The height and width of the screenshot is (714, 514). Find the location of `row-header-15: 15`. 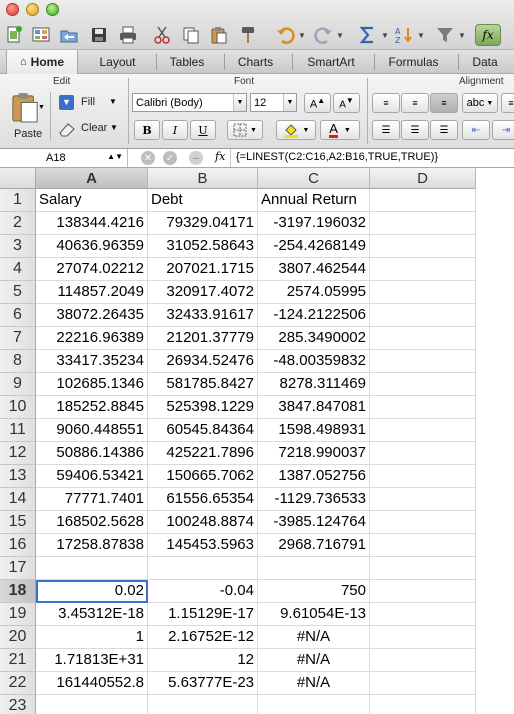

row-header-15: 15 is located at coordinates (18, 522).